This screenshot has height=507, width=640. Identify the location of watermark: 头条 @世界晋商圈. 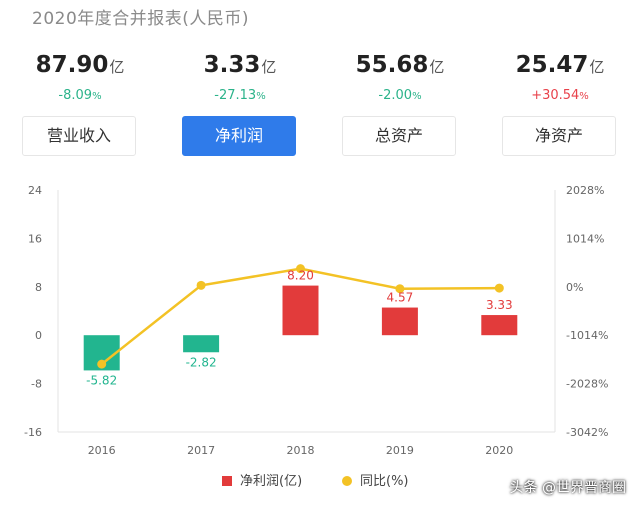
(567, 488).